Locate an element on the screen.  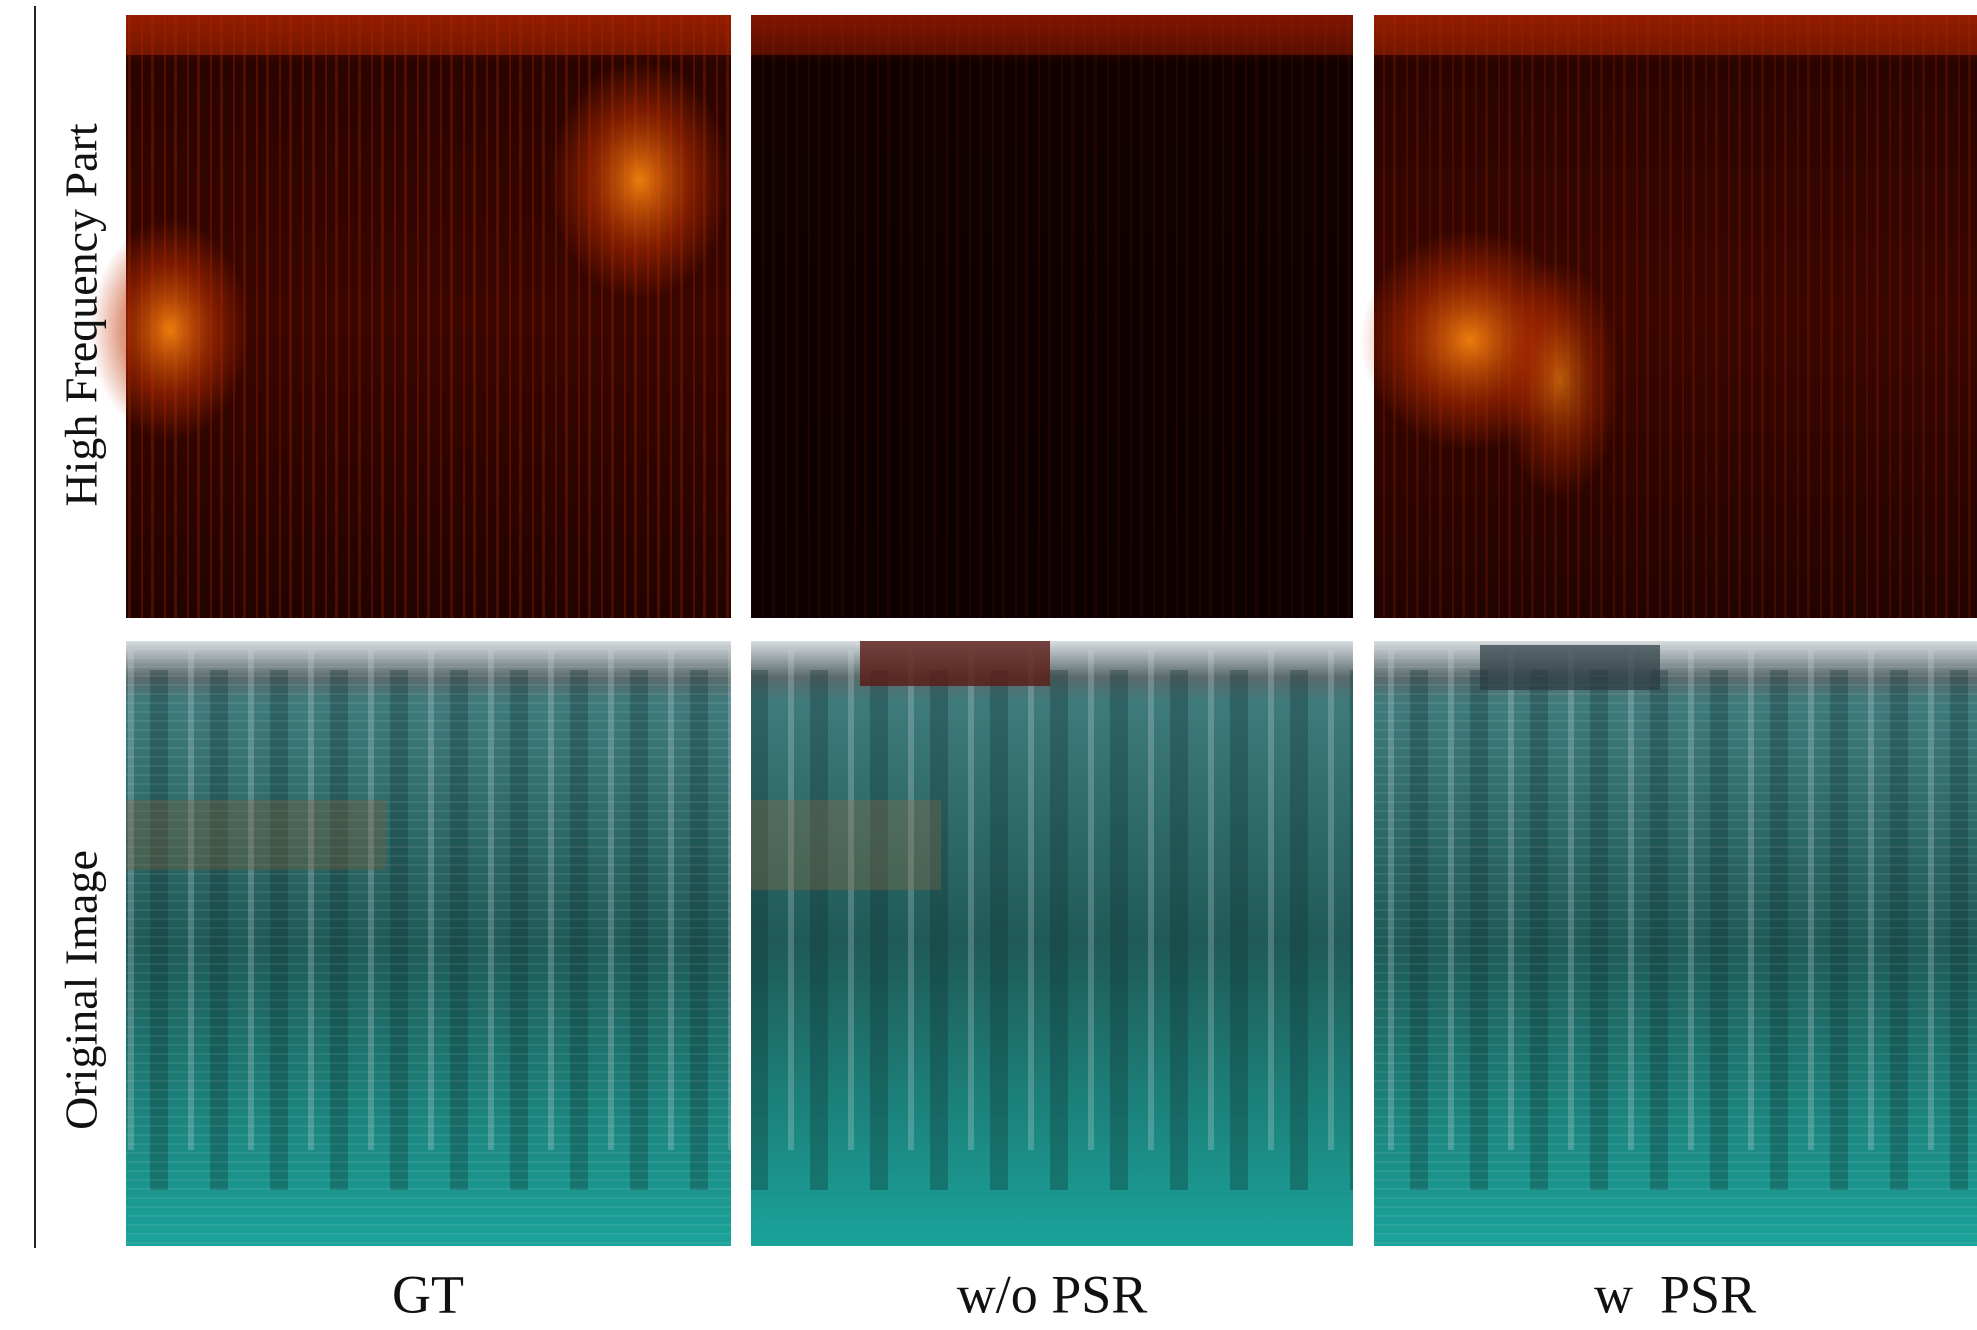
heatmap-texture is located at coordinates (1052, 316).